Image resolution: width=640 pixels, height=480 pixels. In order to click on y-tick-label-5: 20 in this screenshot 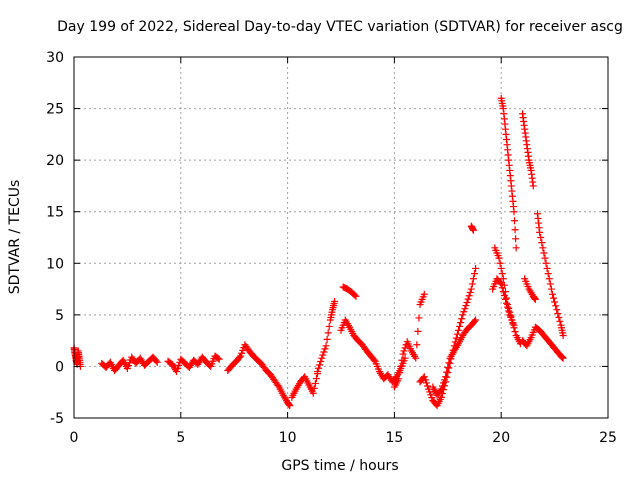, I will do `click(55, 161)`.